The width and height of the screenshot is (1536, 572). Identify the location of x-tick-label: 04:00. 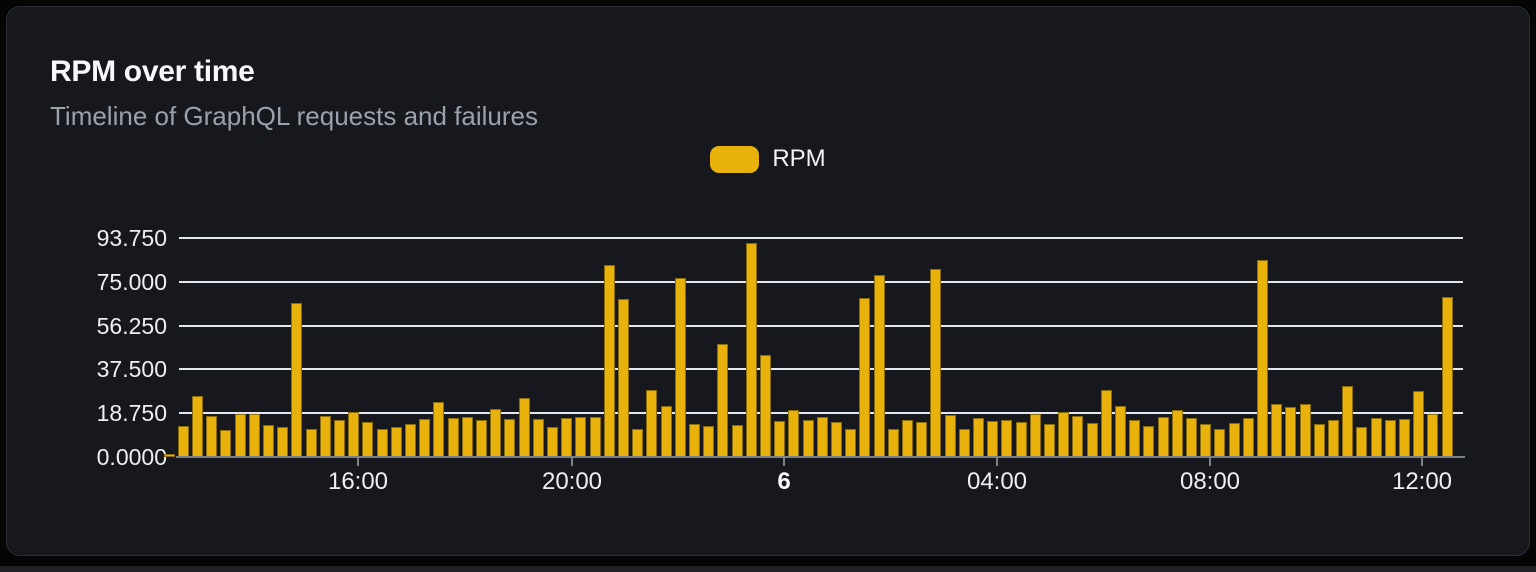
(997, 481).